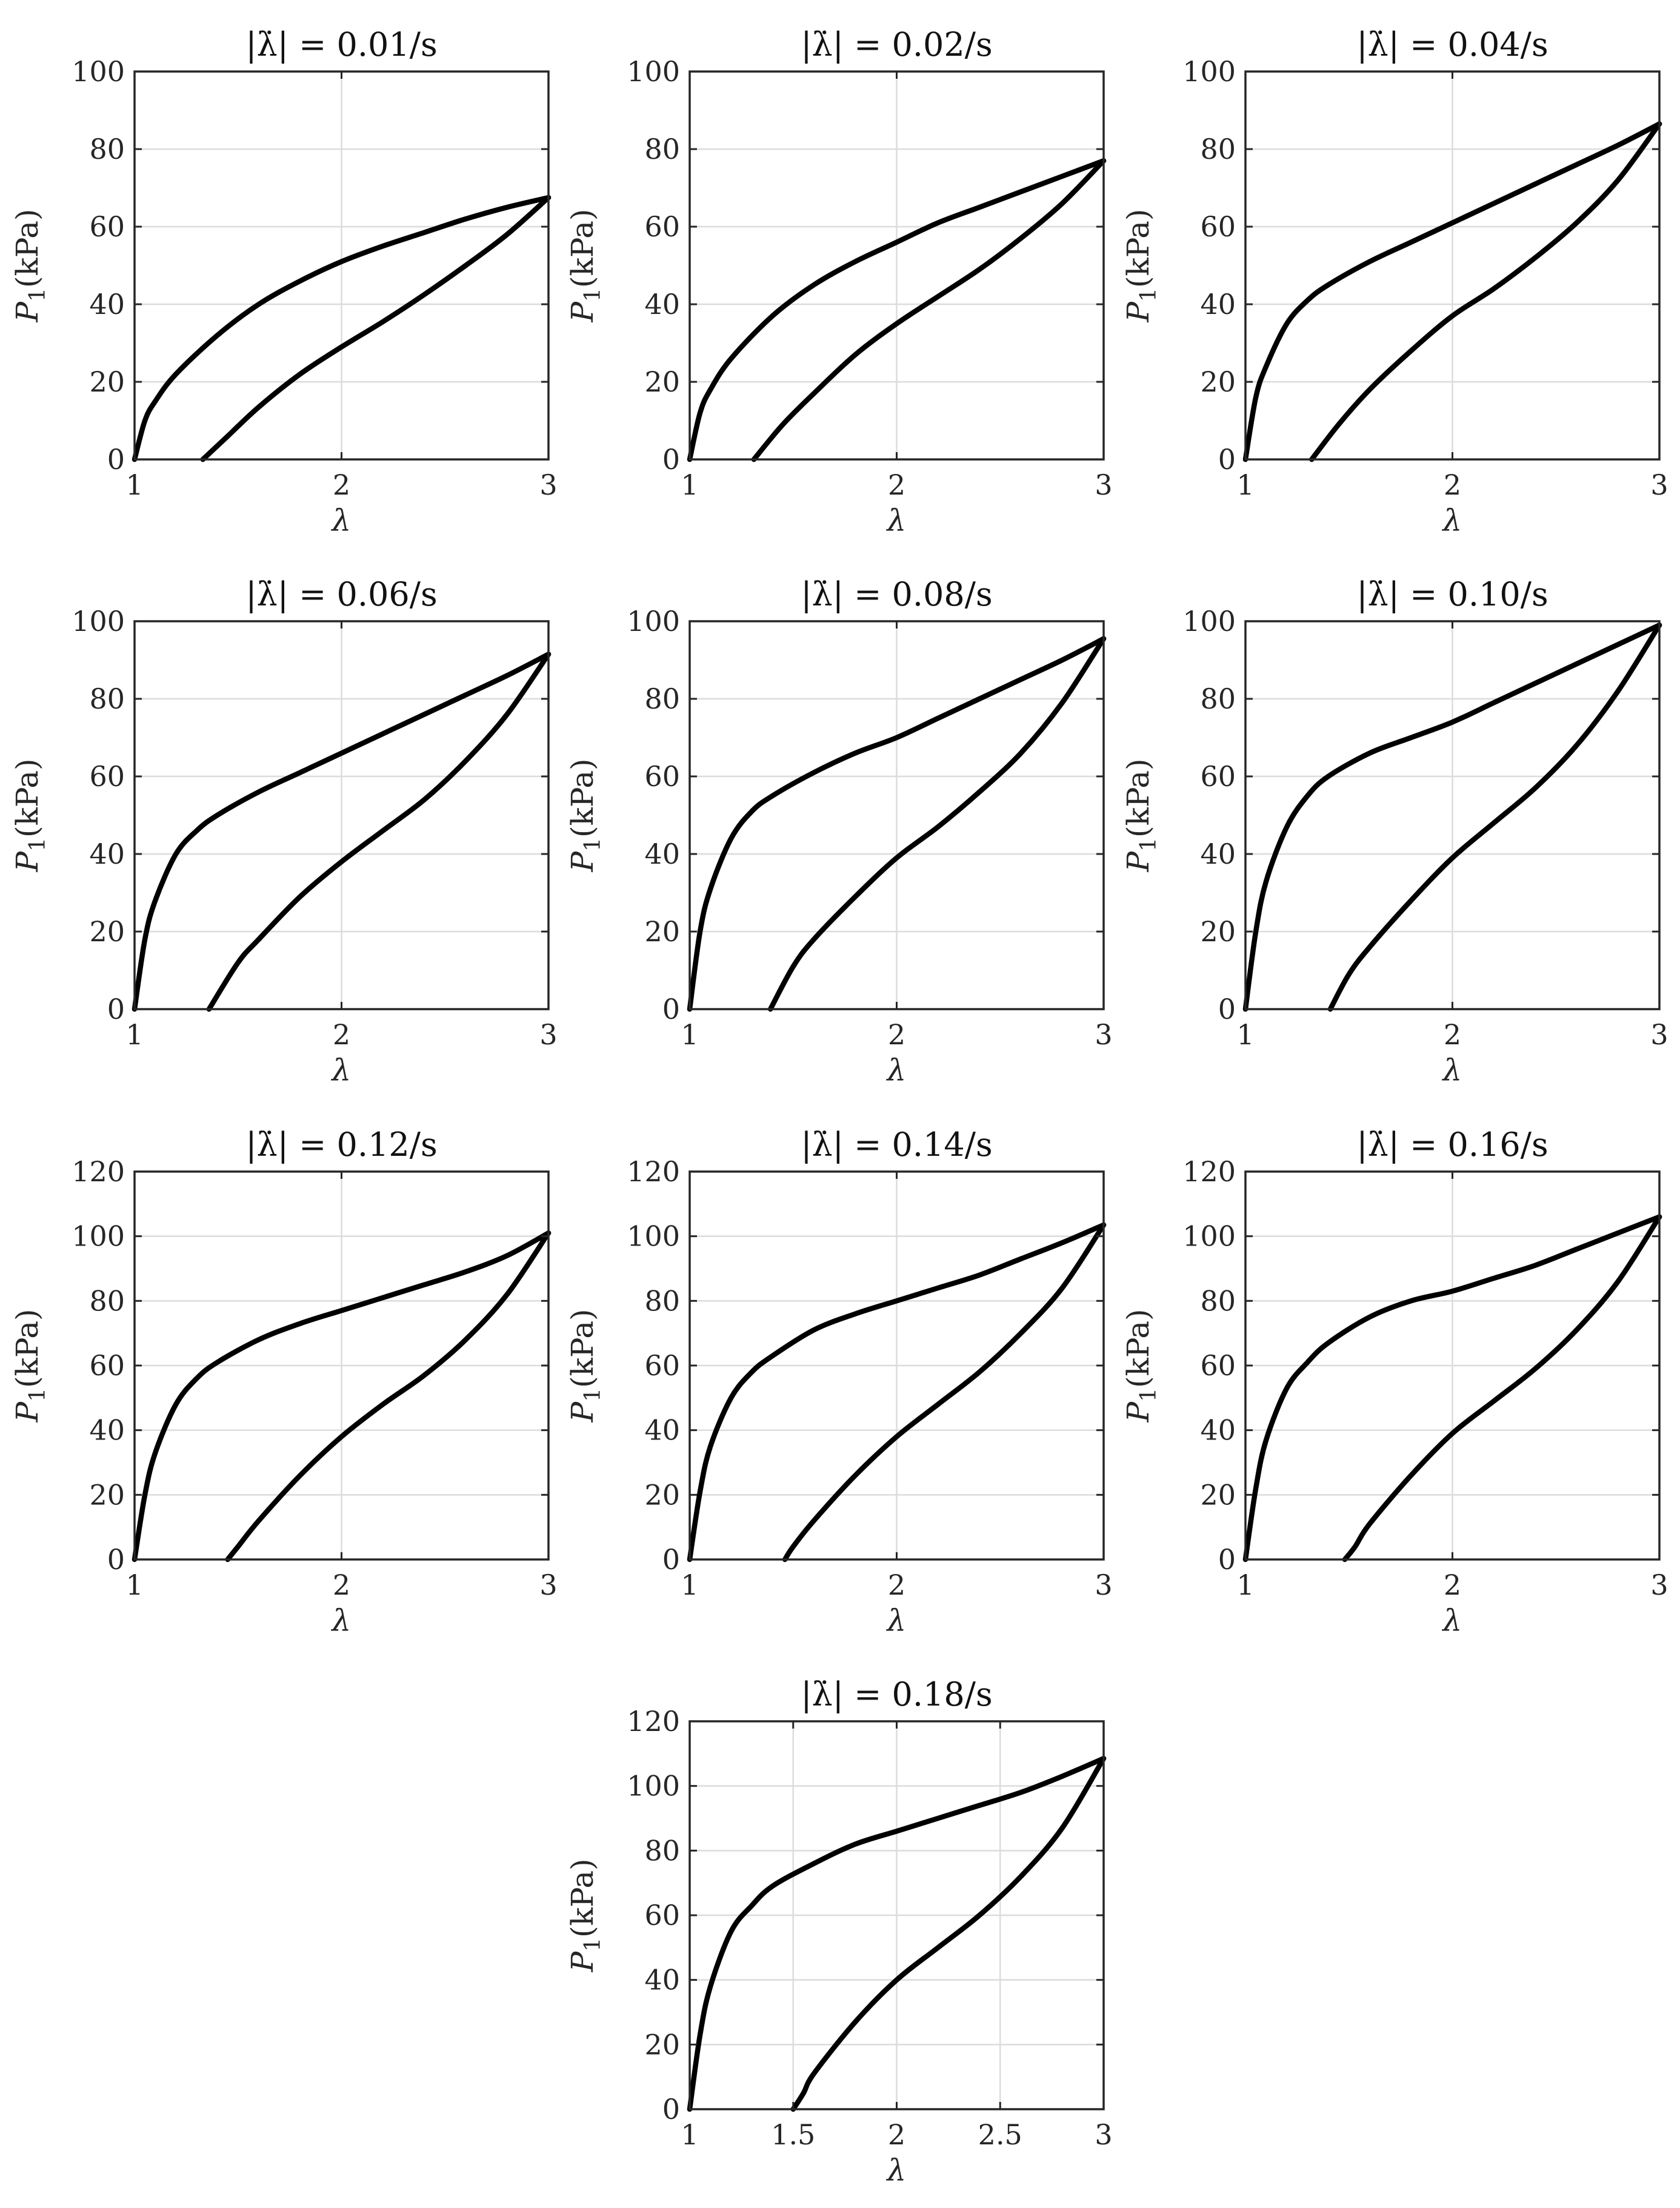 The width and height of the screenshot is (1680, 2208). I want to click on chart-panel-1: 1 2 3 0 20 40 60 80 100 λ P1(kPa) |λ̇| = 0.01/s, so click(284, 281).